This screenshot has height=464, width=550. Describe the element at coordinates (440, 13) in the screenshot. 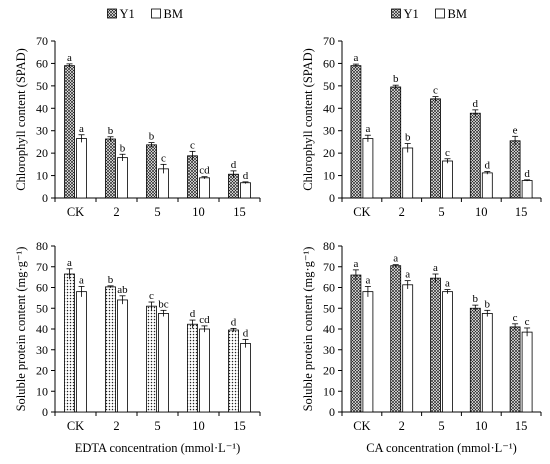

I see `legend-swatch-bm` at that location.